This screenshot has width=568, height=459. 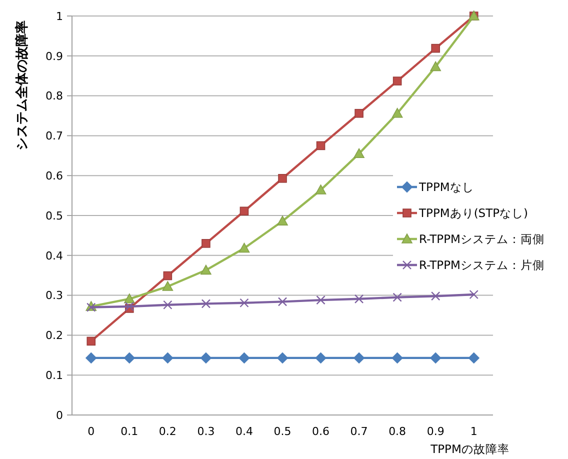 What do you see at coordinates (473, 213) in the screenshot?
I see `legend-label: TPPMあり(STPなし)` at bounding box center [473, 213].